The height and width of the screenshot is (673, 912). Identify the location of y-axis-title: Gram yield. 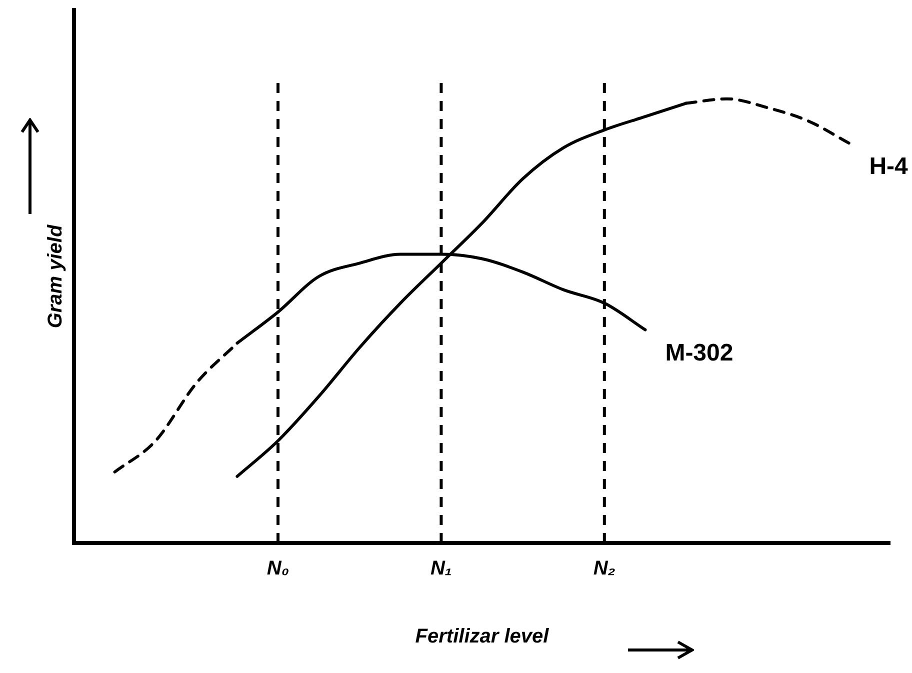
(55, 276).